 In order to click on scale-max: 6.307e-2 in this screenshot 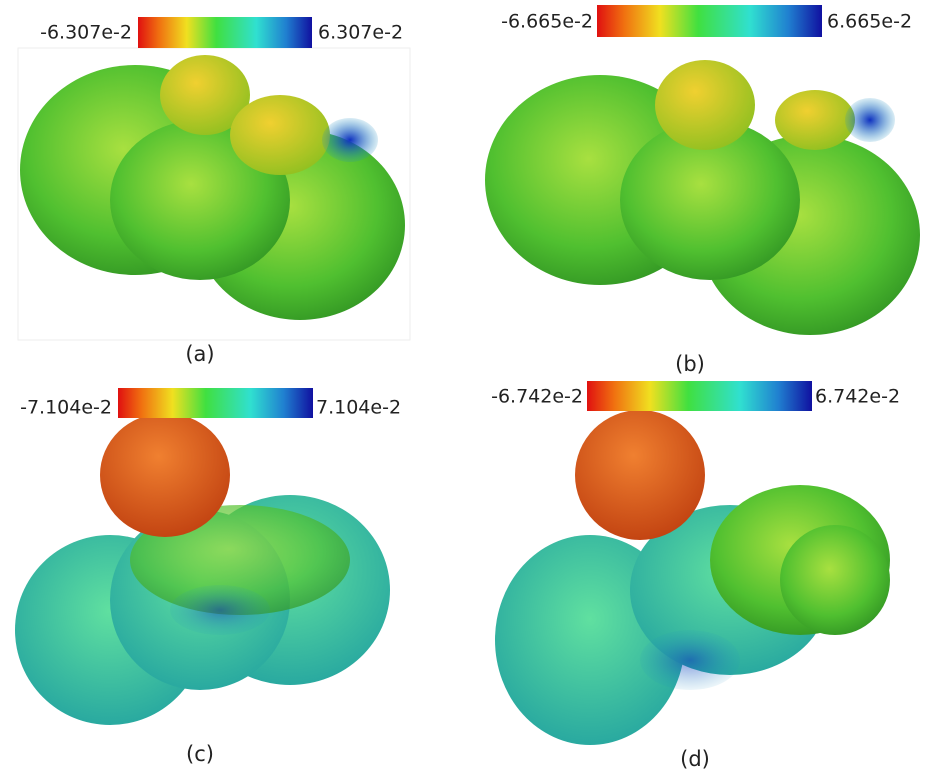, I will do `click(360, 33)`.